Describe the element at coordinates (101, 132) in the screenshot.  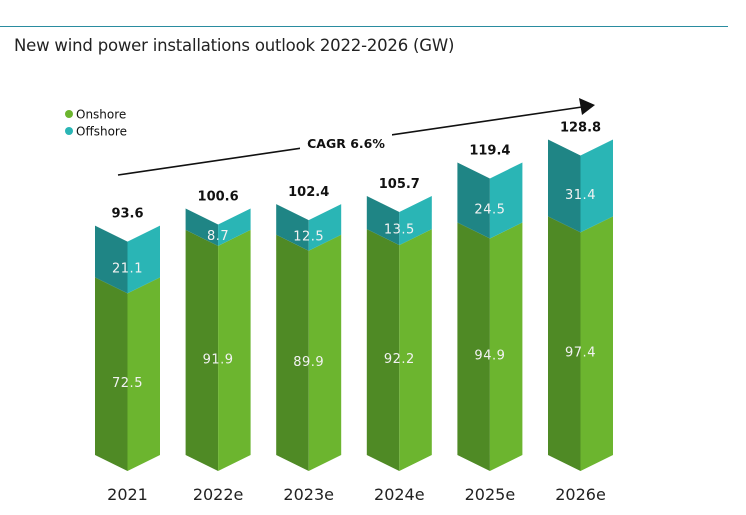
I see `legend-label-offshore: Offshore` at that location.